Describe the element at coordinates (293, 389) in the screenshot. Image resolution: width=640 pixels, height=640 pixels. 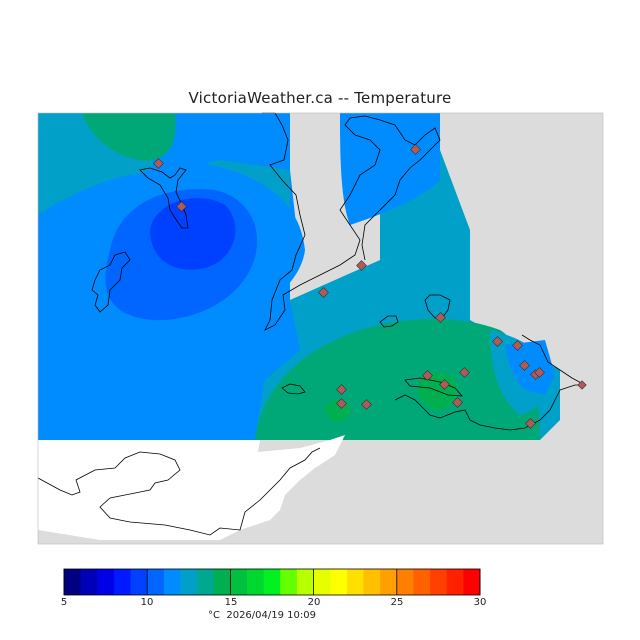
I see `island-south` at that location.